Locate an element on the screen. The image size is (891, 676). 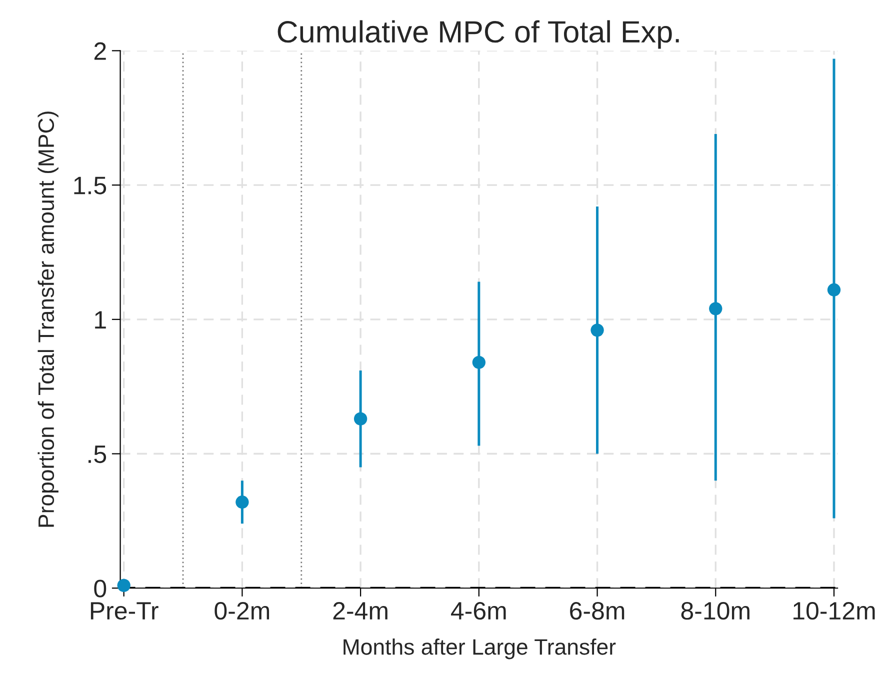
x-tick-label: 8-10m is located at coordinates (715, 611).